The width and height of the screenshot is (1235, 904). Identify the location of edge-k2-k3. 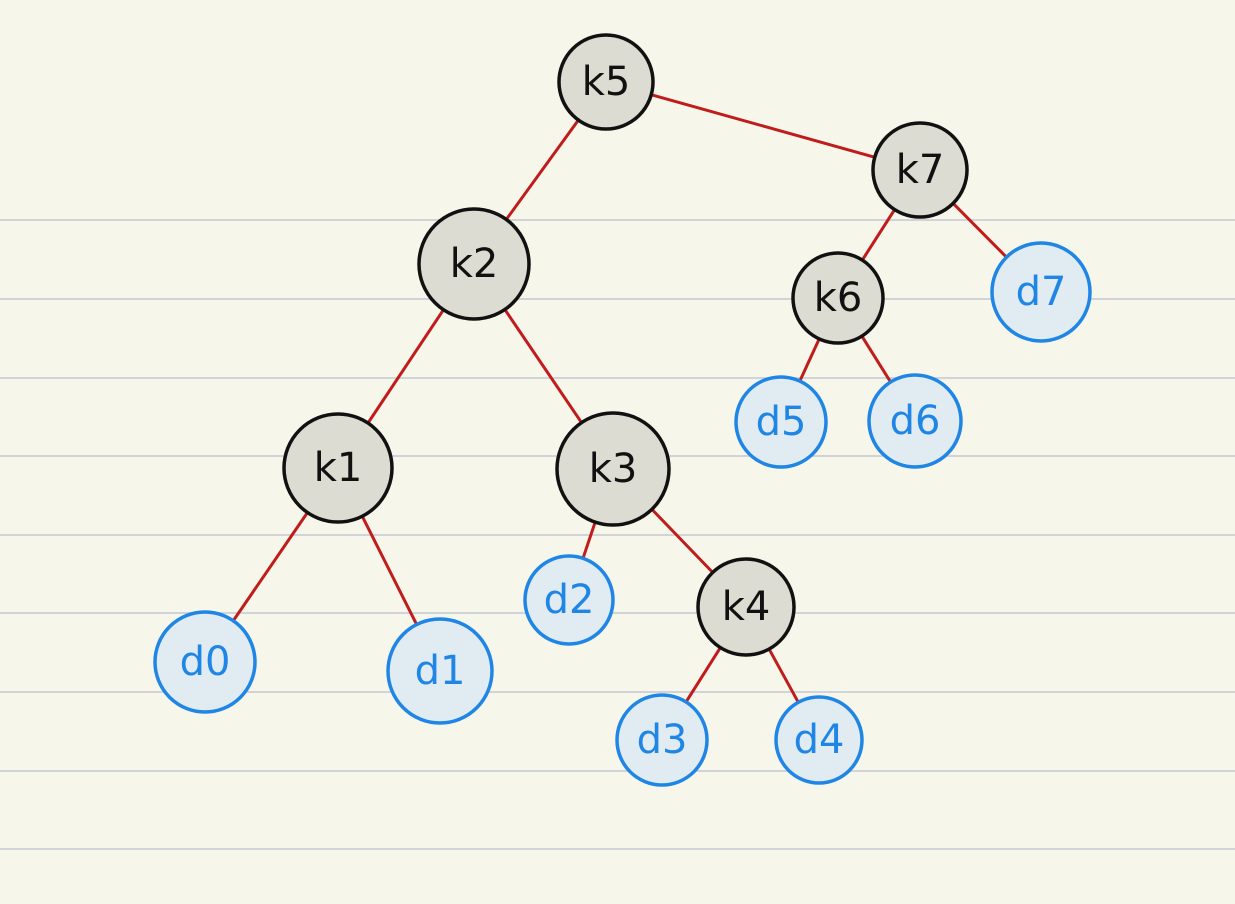
(543, 366).